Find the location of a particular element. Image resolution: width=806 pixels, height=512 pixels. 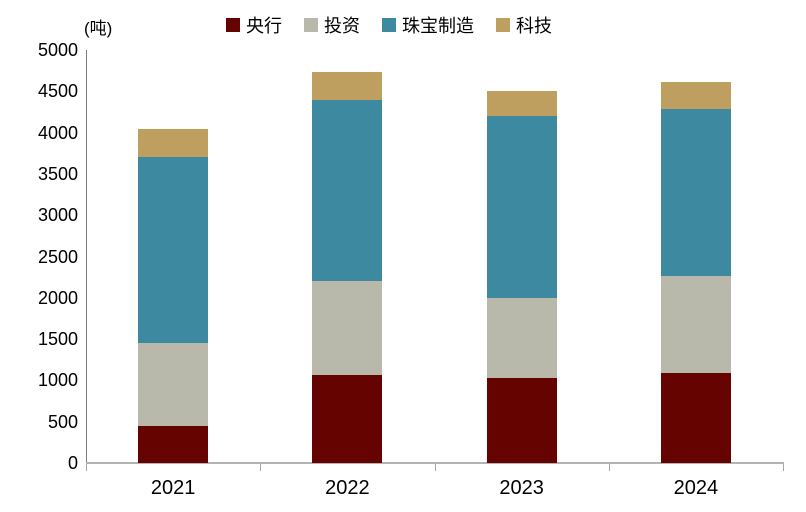

bar-2024 is located at coordinates (695, 272).